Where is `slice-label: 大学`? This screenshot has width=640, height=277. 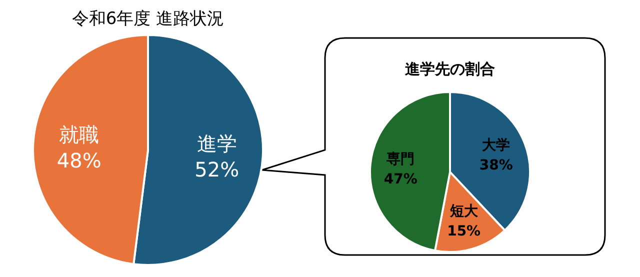
slice-label: 大学 is located at coordinates (496, 146).